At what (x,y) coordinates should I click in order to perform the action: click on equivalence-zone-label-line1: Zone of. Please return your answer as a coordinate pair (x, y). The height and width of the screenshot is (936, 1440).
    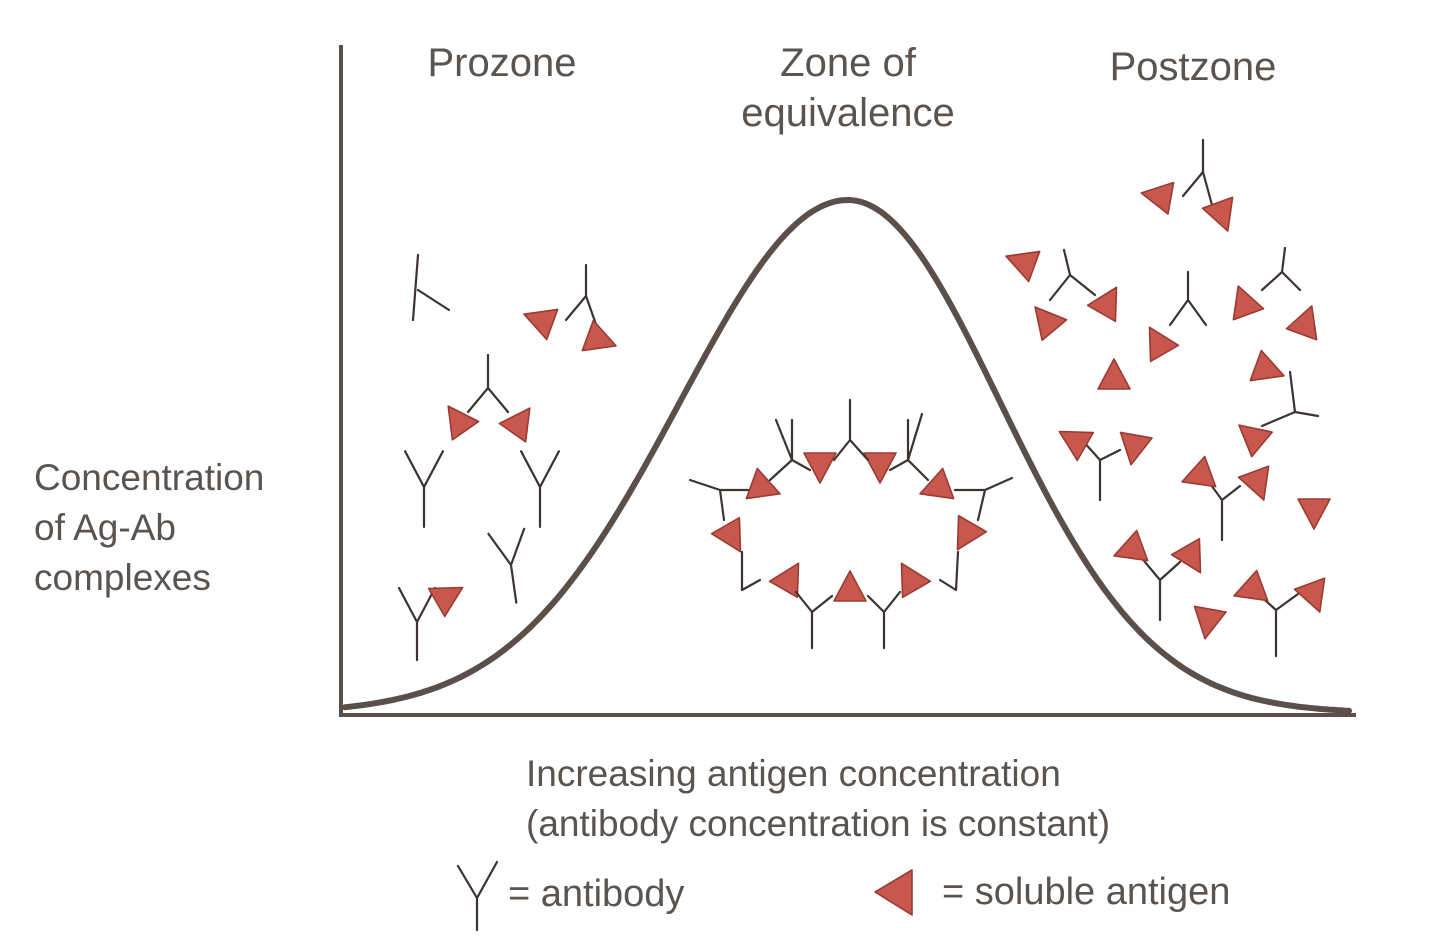
    Looking at the image, I should click on (848, 63).